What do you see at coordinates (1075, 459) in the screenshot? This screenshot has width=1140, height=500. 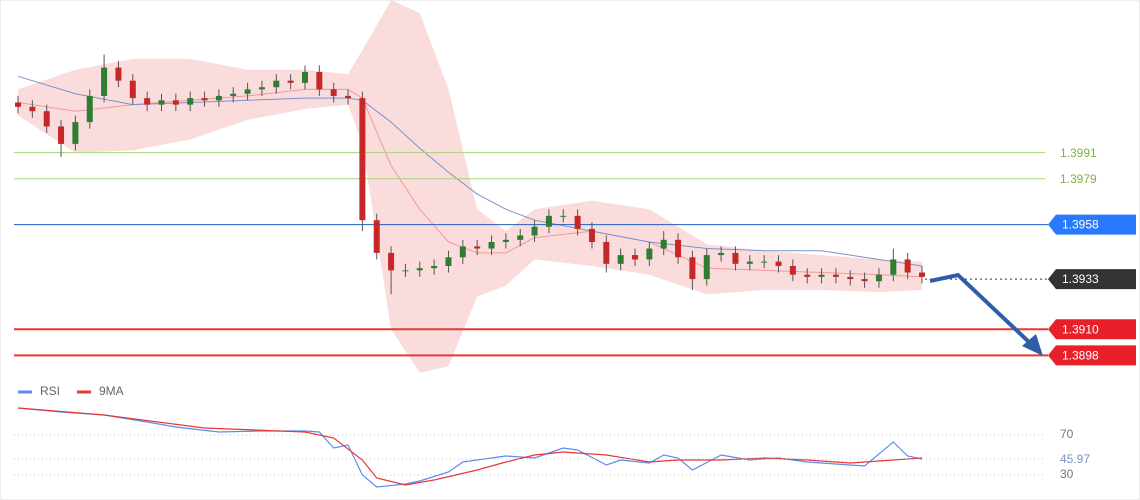 I see `current-rsi-label: 45.97` at bounding box center [1075, 459].